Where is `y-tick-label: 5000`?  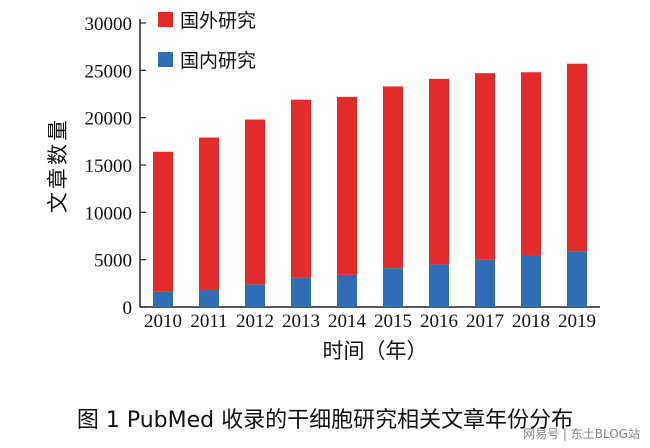
y-tick-label: 5000 is located at coordinates (113, 261).